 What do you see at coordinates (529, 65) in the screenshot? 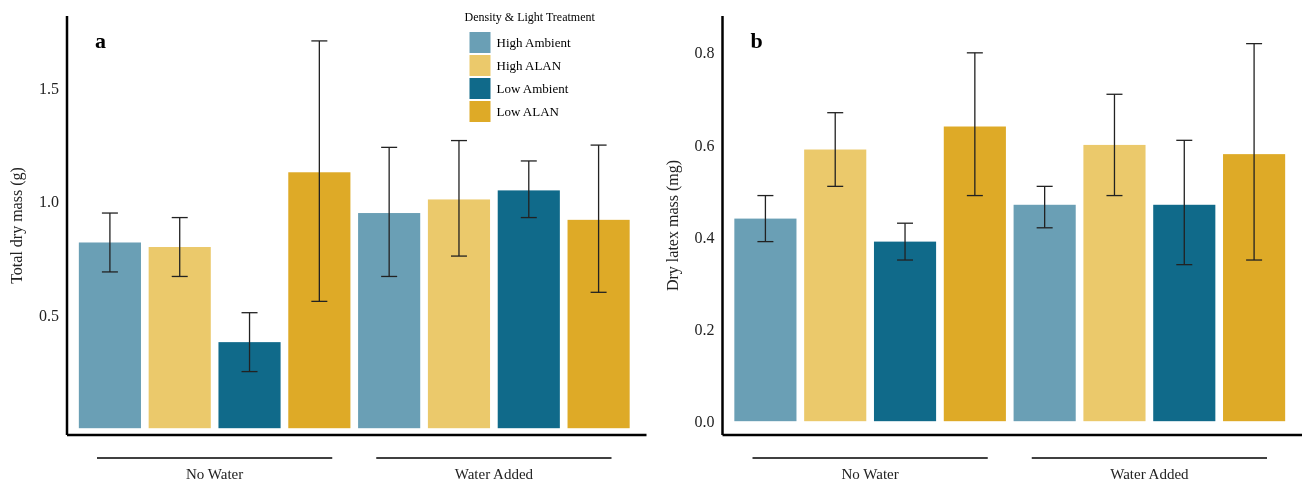
I see `legend-label: High ALAN` at bounding box center [529, 65].